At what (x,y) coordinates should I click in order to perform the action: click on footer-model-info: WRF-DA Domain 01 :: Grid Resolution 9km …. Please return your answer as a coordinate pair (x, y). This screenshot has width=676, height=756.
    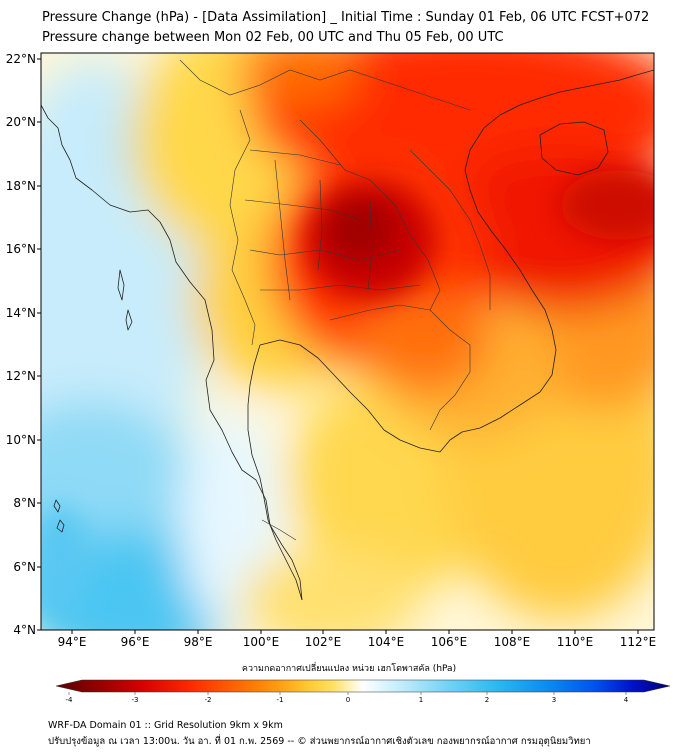
    Looking at the image, I should click on (165, 725).